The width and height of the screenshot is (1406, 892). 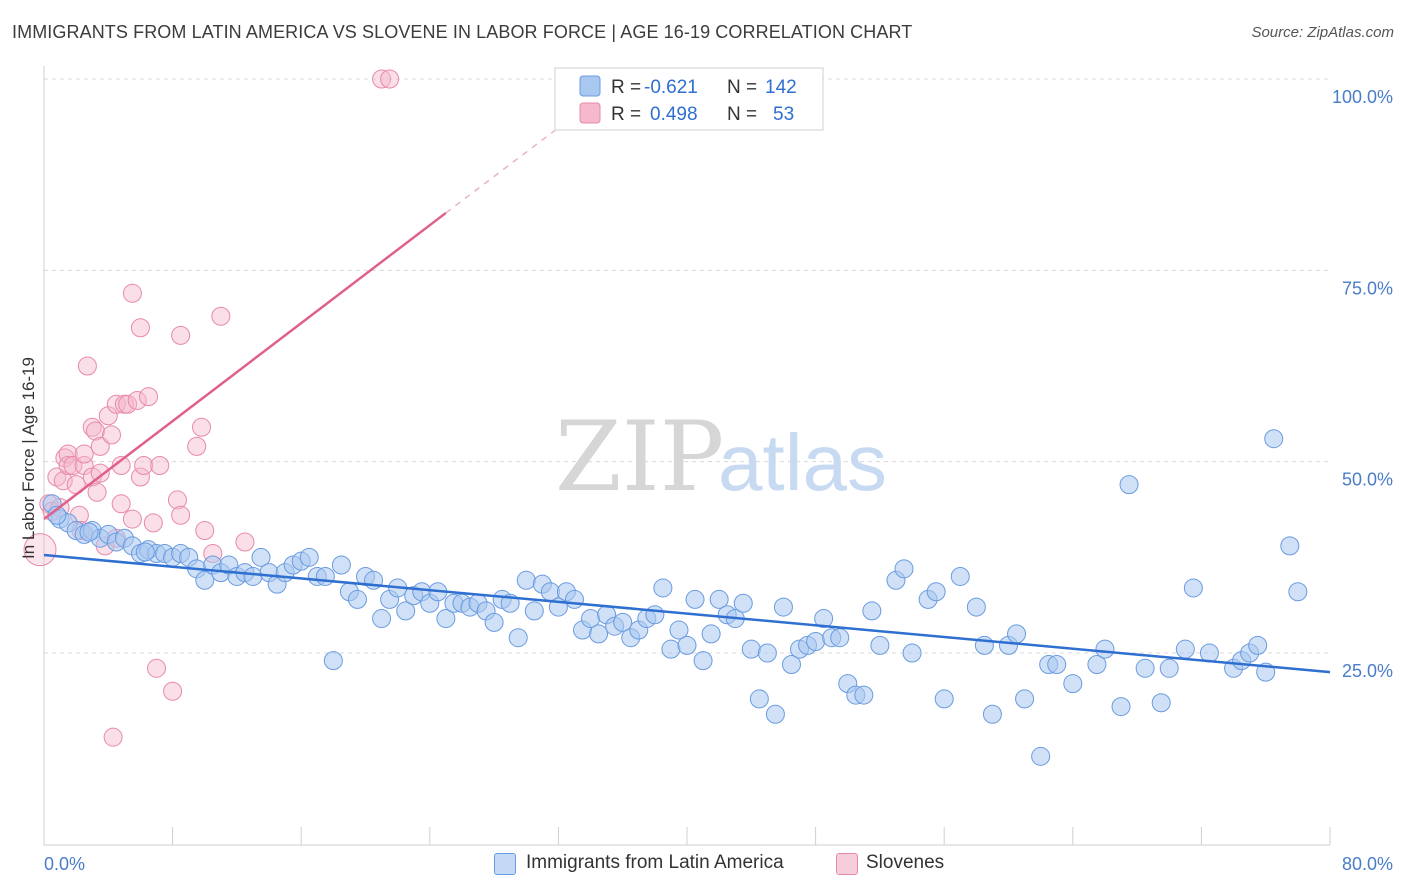 What do you see at coordinates (742, 87) in the screenshot?
I see `legend-n-label-blue: N =` at bounding box center [742, 87].